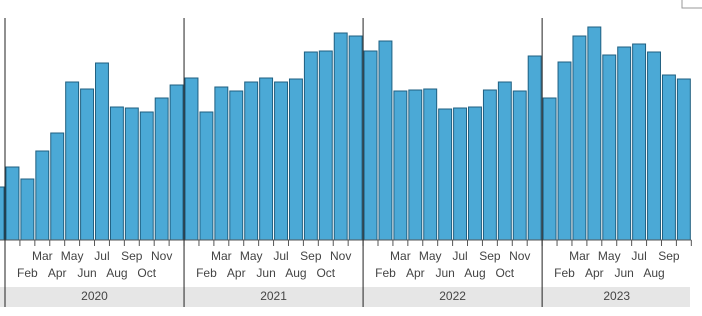 The image size is (702, 316). What do you see at coordinates (452, 296) in the screenshot?
I see `year-label: 2022` at bounding box center [452, 296].